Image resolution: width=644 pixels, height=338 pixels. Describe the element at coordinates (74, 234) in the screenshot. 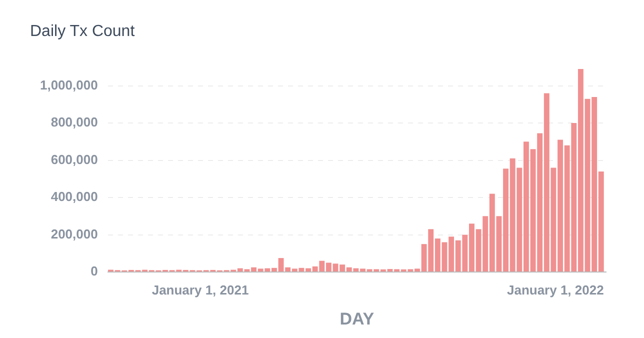

I see `y-tick-label: 200,000` at that location.